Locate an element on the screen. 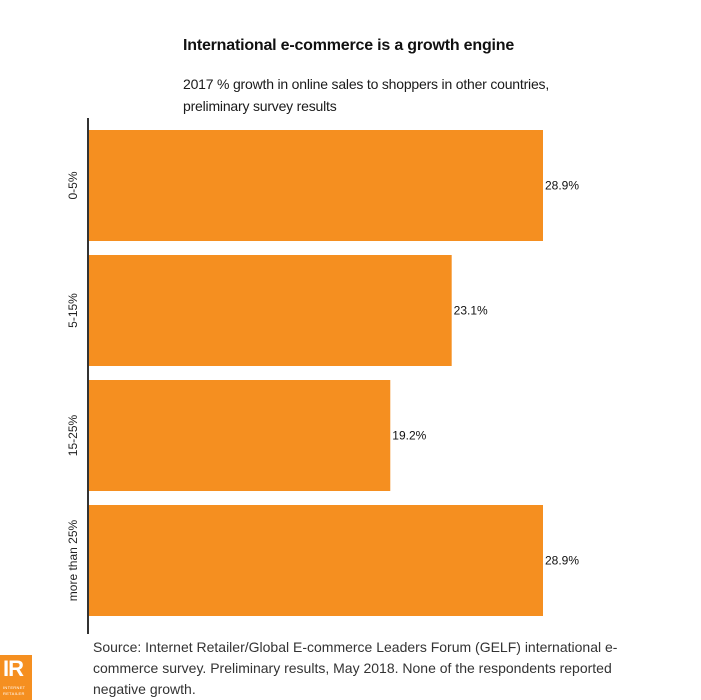 Image resolution: width=701 pixels, height=700 pixels. internet-retailer-logo: IR INTERNET RETAILER is located at coordinates (16, 677).